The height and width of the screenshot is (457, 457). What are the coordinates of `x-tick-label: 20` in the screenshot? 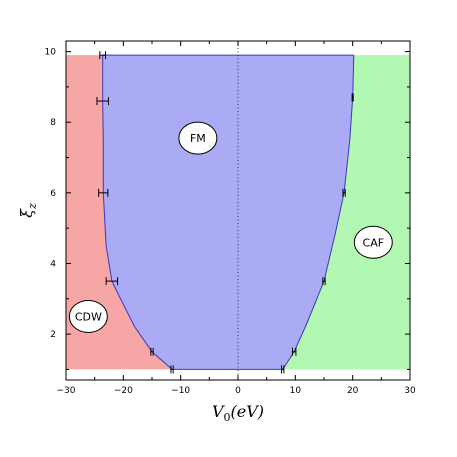 It's located at (353, 391).